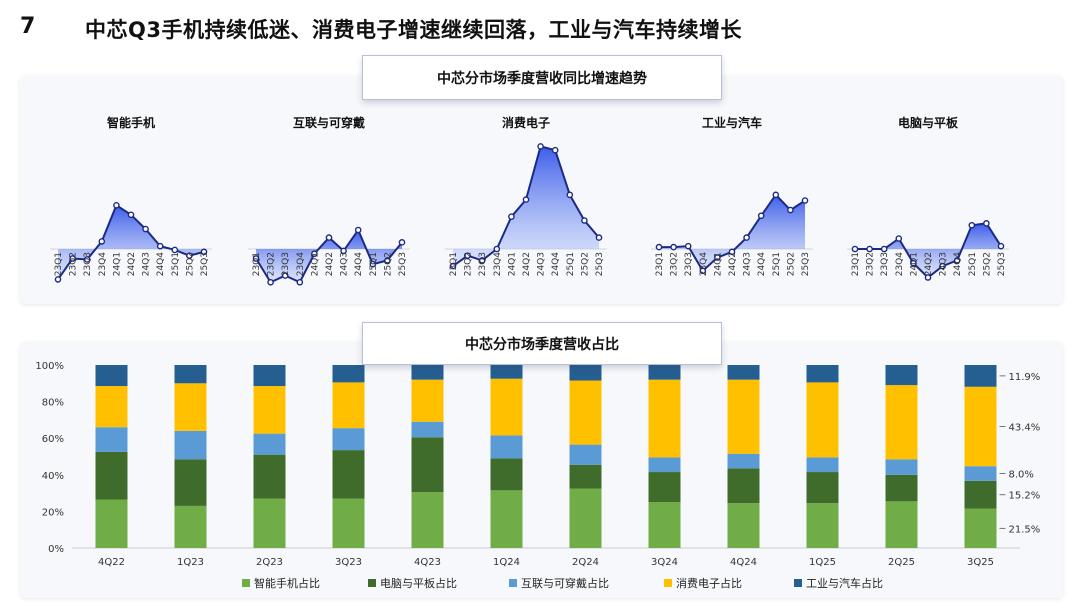 This screenshot has width=1080, height=605. Describe the element at coordinates (506, 562) in the screenshot. I see `x-tick-1Q24: 1Q24` at that location.